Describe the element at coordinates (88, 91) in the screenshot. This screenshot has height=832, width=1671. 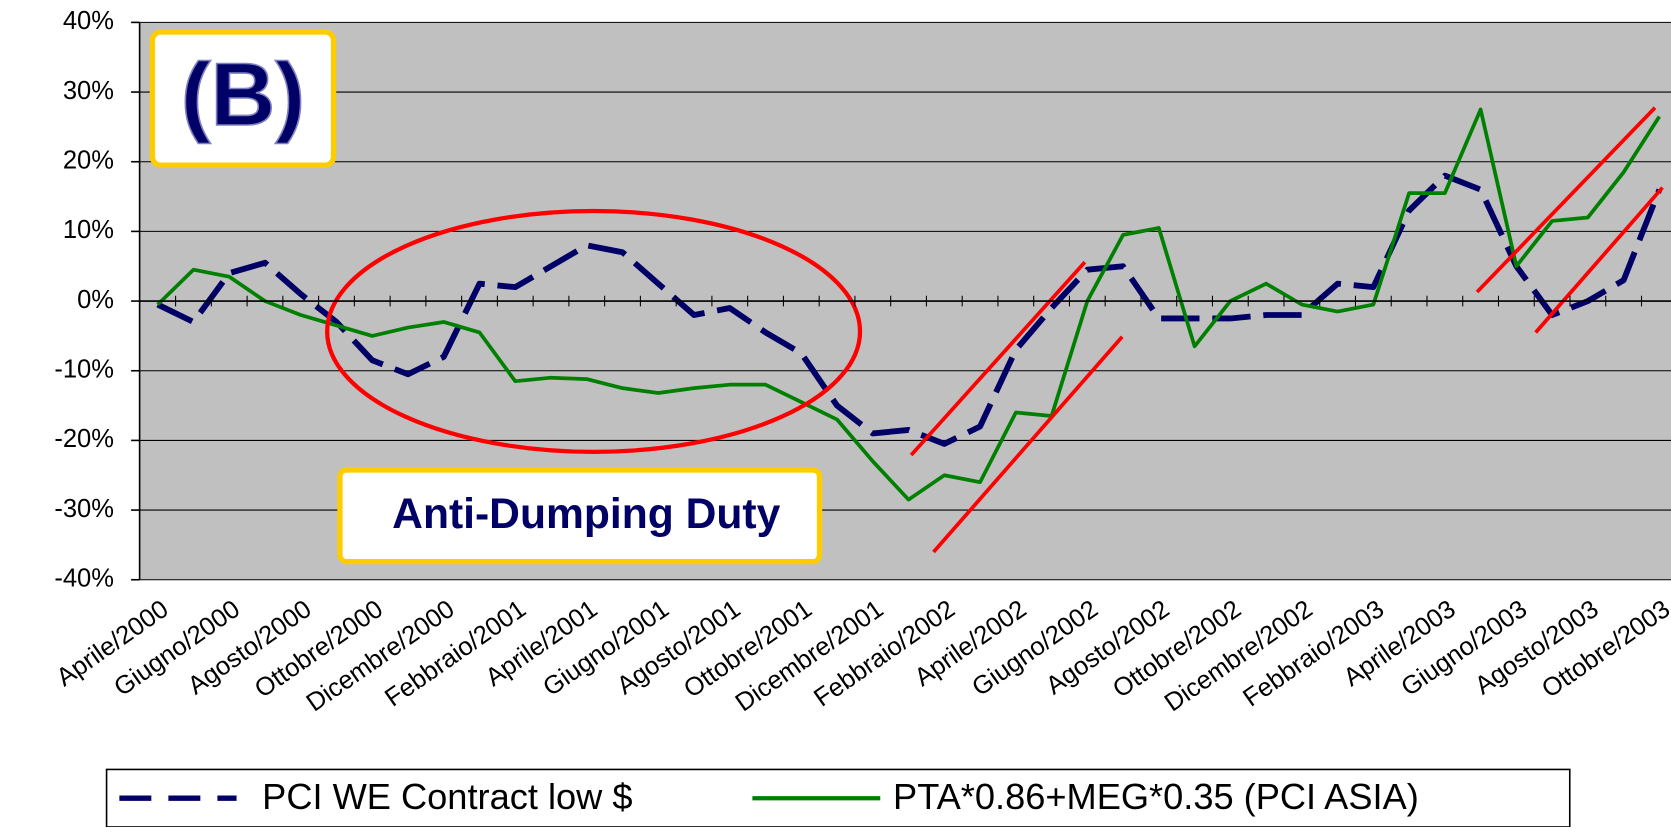
I see `y-tick-label: 30%` at that location.